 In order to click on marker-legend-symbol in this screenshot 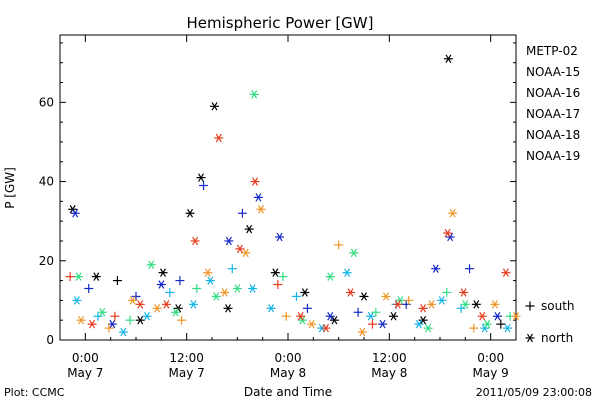, I will do `click(530, 338)`.